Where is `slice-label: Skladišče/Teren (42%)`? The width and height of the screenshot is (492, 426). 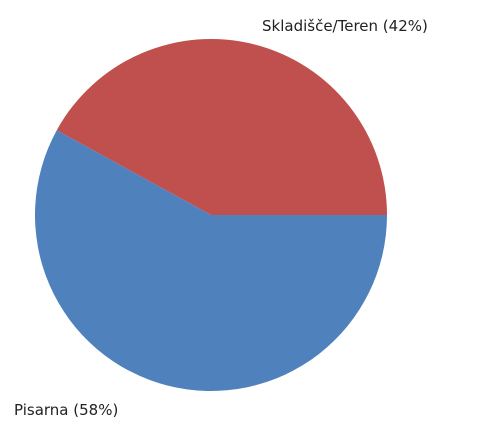 slice-label: Skladišče/Teren (42%) is located at coordinates (345, 26).